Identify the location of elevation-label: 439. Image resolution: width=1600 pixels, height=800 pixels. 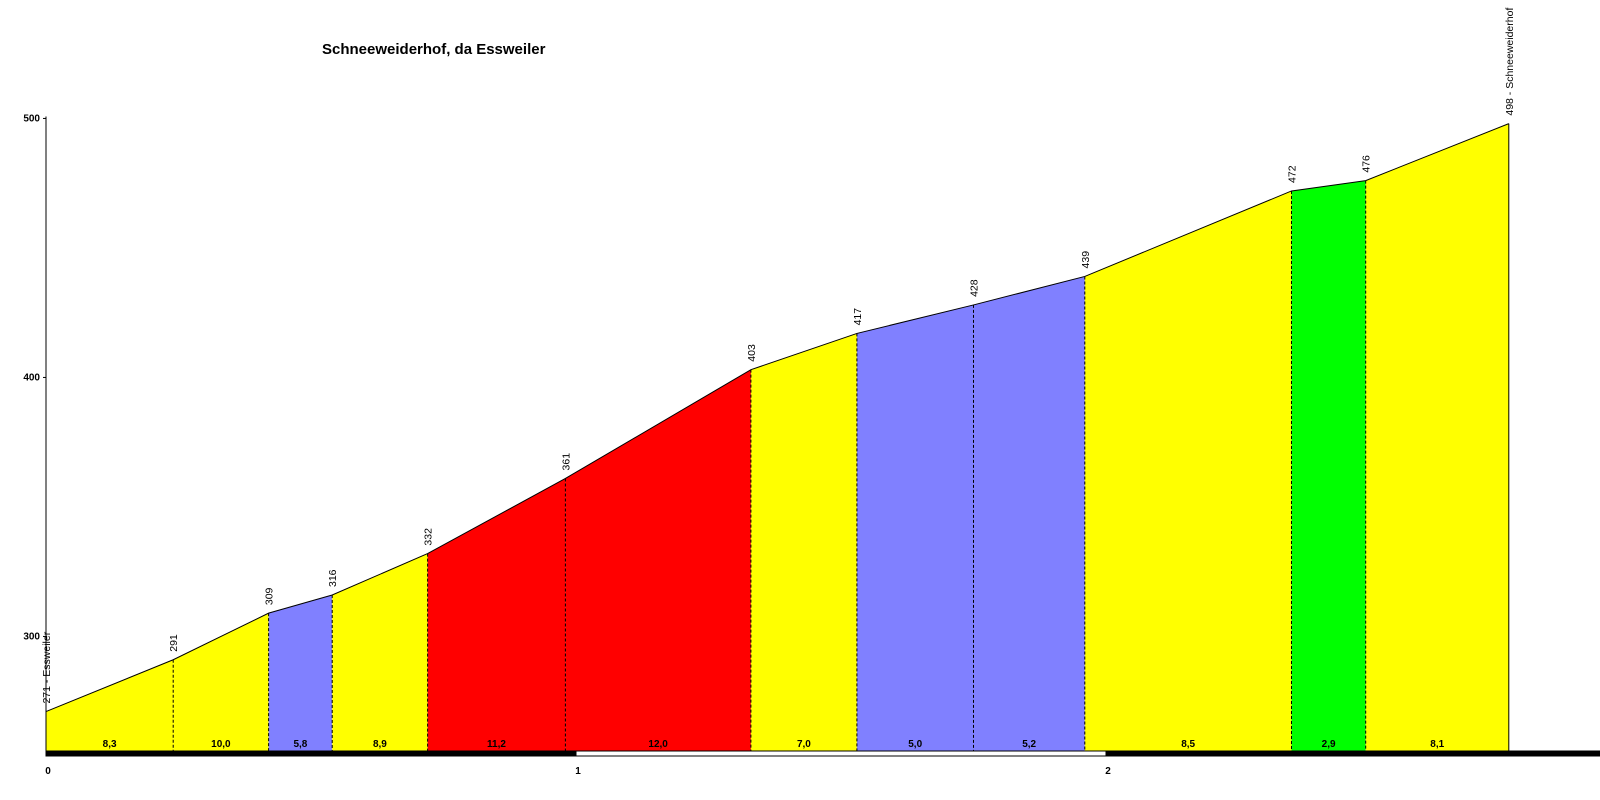
(1086, 260).